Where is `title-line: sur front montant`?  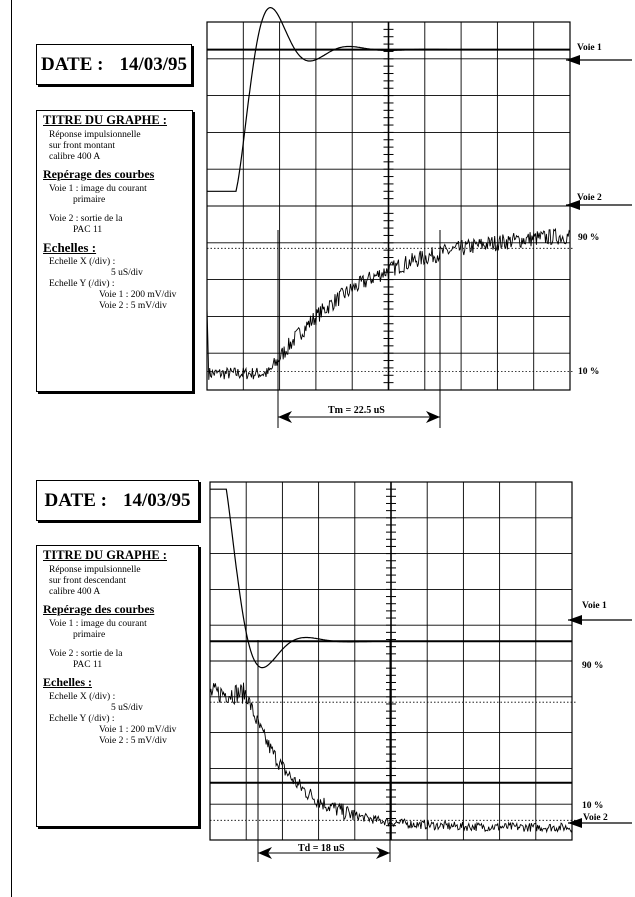 title-line: sur front montant is located at coordinates (82, 146).